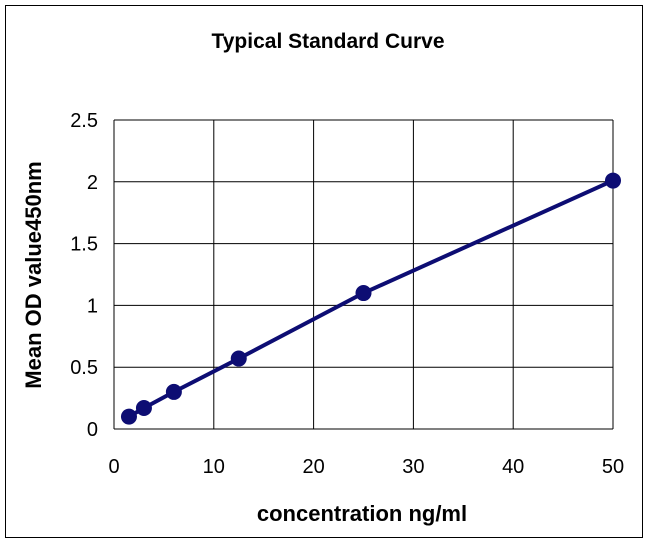  What do you see at coordinates (214, 467) in the screenshot?
I see `x-tick-label: 10` at bounding box center [214, 467].